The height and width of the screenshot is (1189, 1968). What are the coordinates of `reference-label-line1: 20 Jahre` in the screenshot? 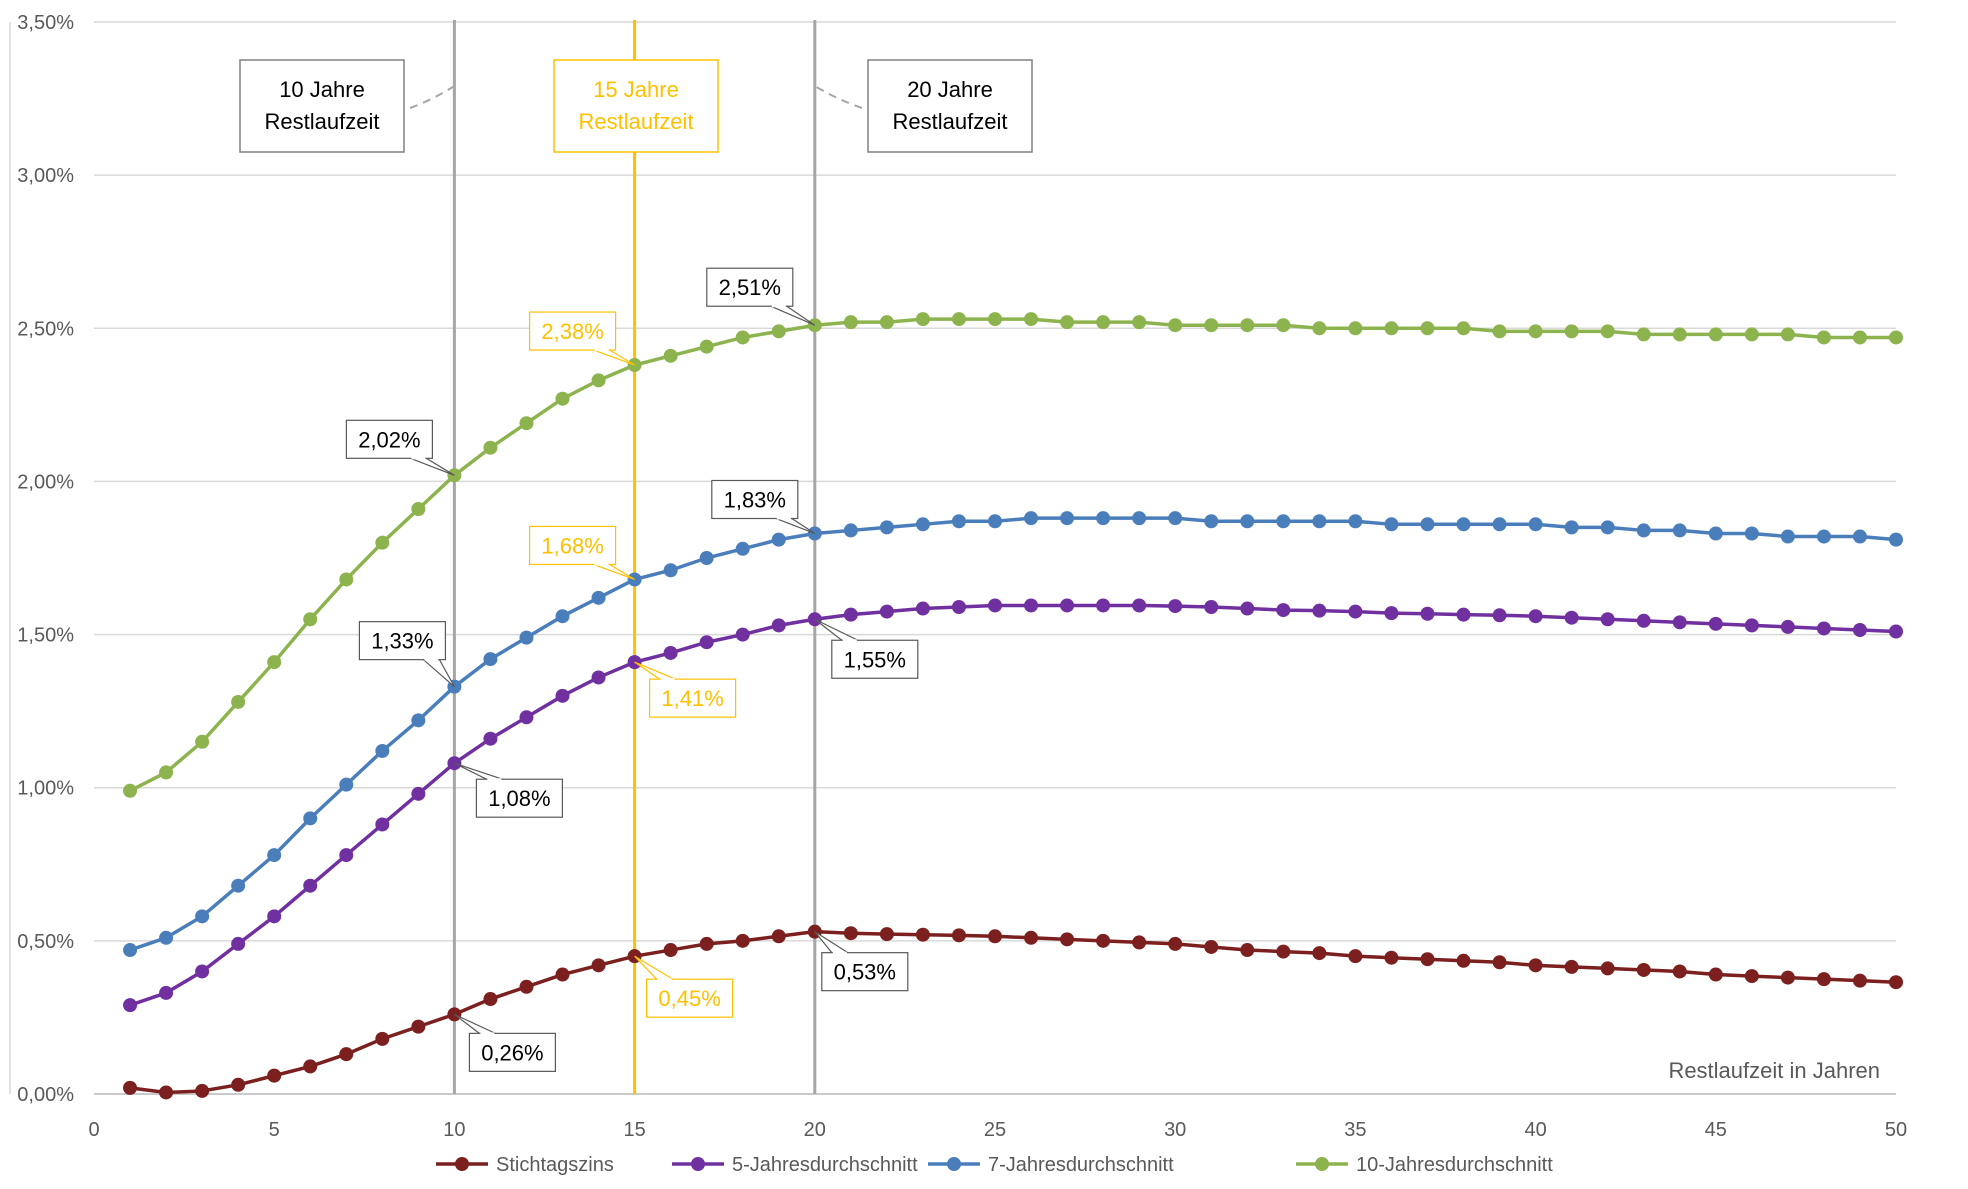 It's located at (950, 89).